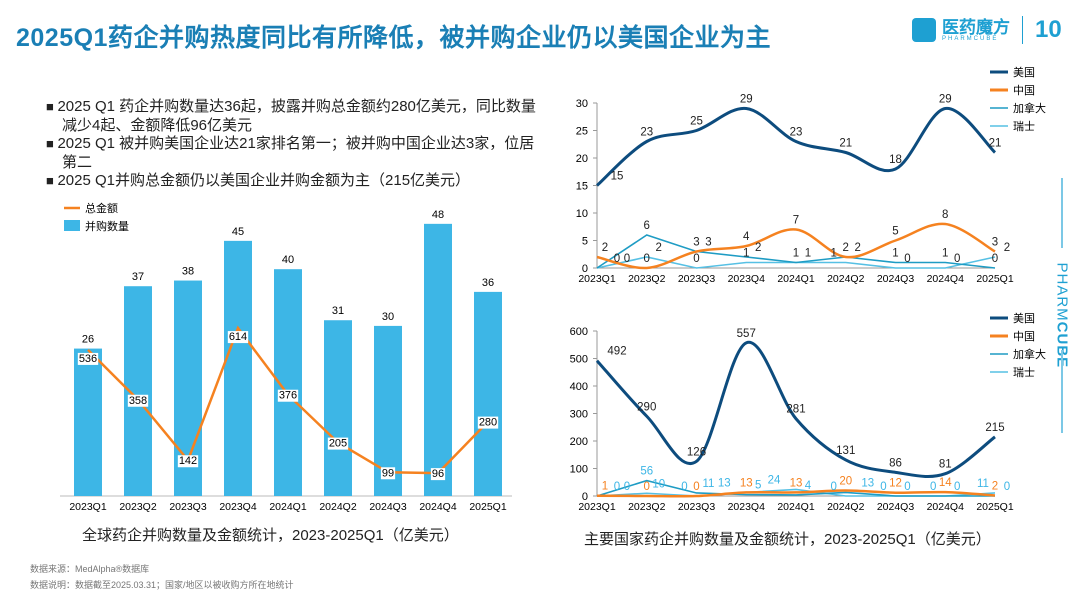 The width and height of the screenshot is (1080, 608). Describe the element at coordinates (88, 507) in the screenshot. I see `x-tick-label: 2023Q1` at that location.